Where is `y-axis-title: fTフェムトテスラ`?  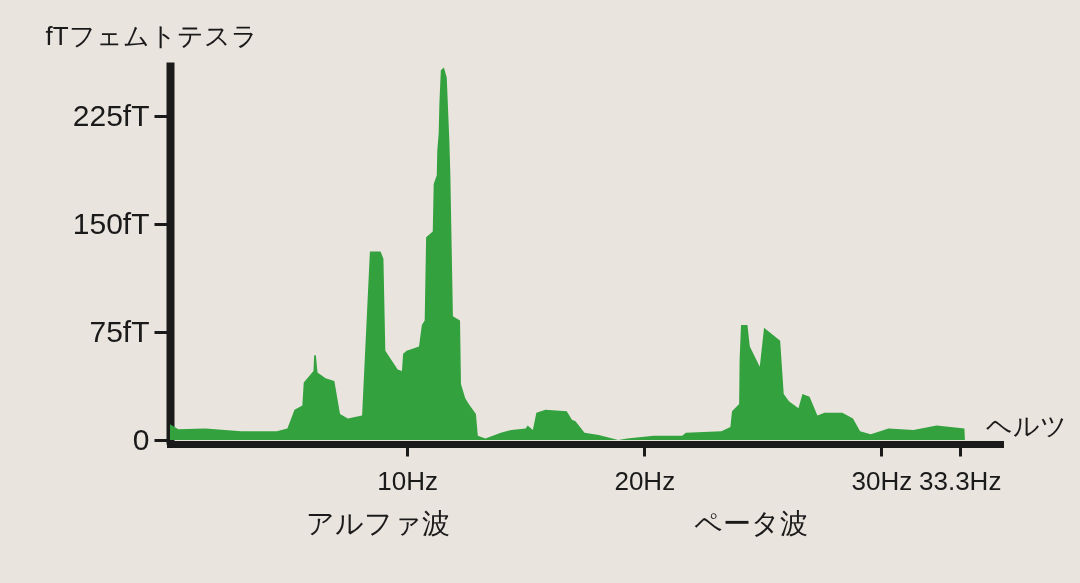
y-axis-title: fTフェムトテスラ is located at coordinates (151, 35).